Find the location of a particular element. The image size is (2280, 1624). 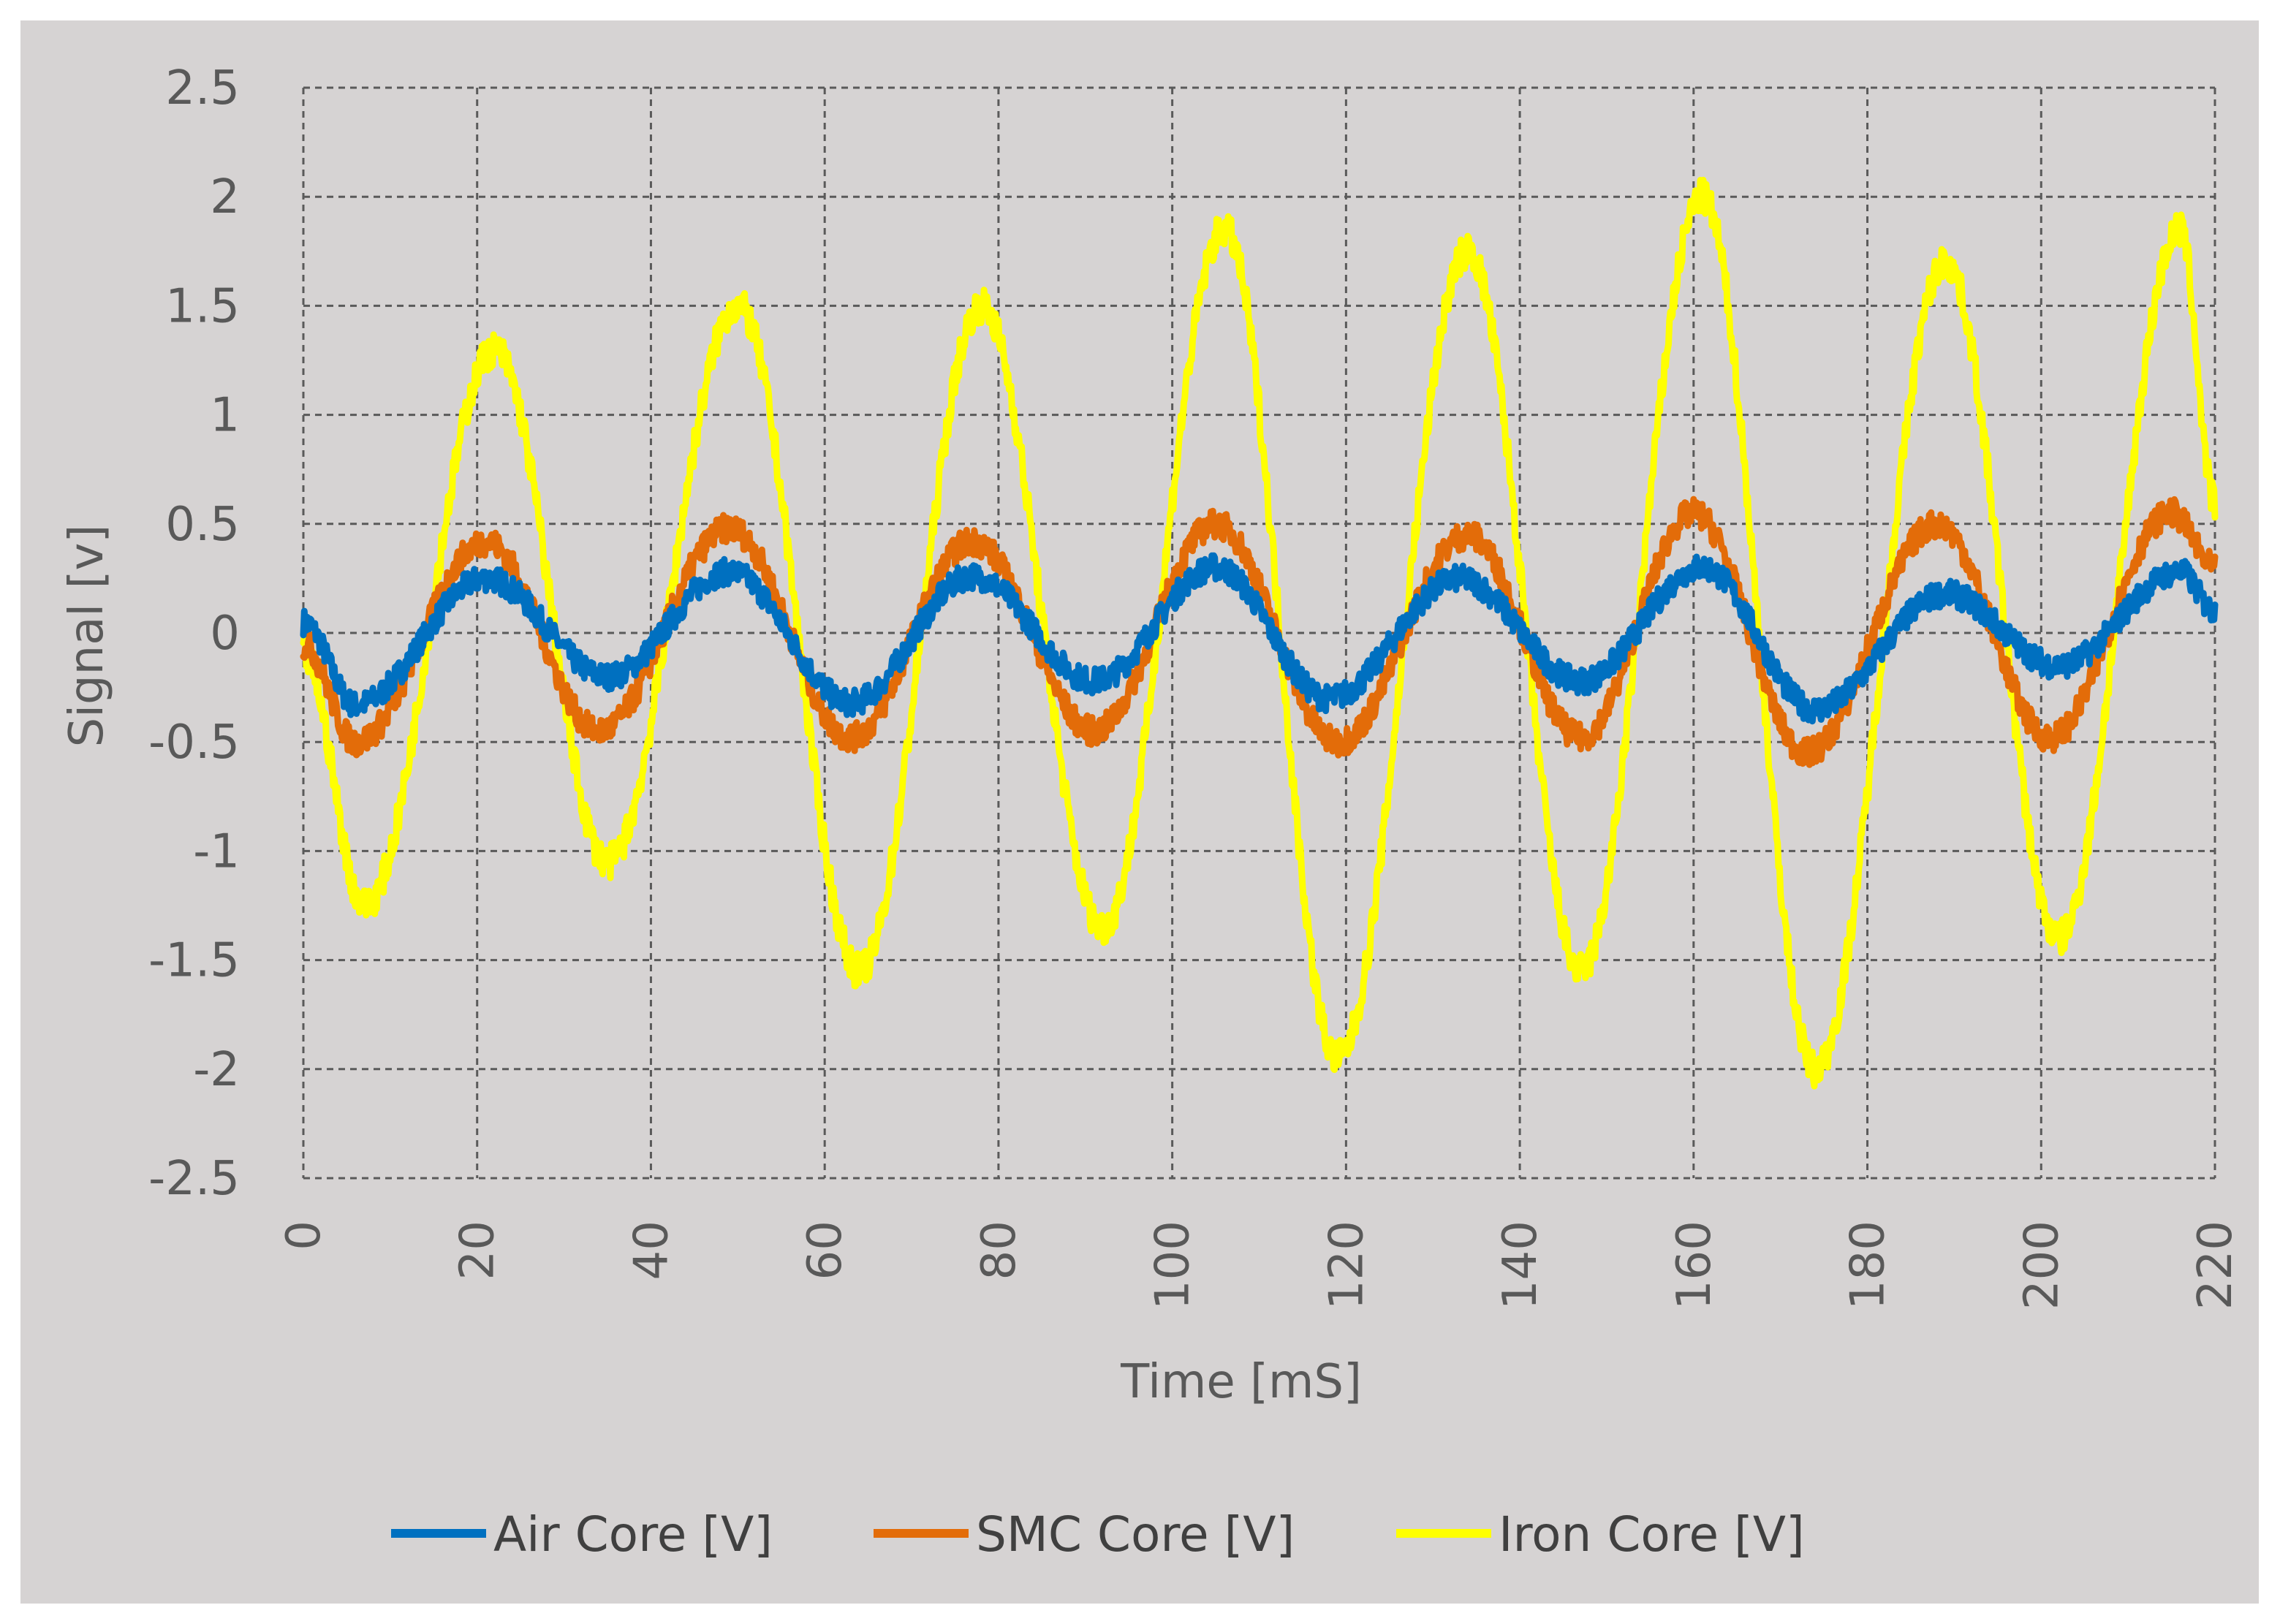

y-tick-label: 0 is located at coordinates (225, 634).